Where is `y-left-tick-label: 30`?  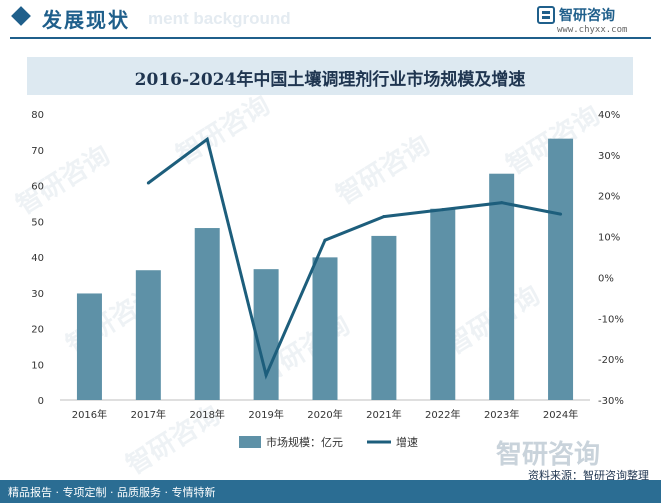
y-left-tick-label: 30 is located at coordinates (37, 294).